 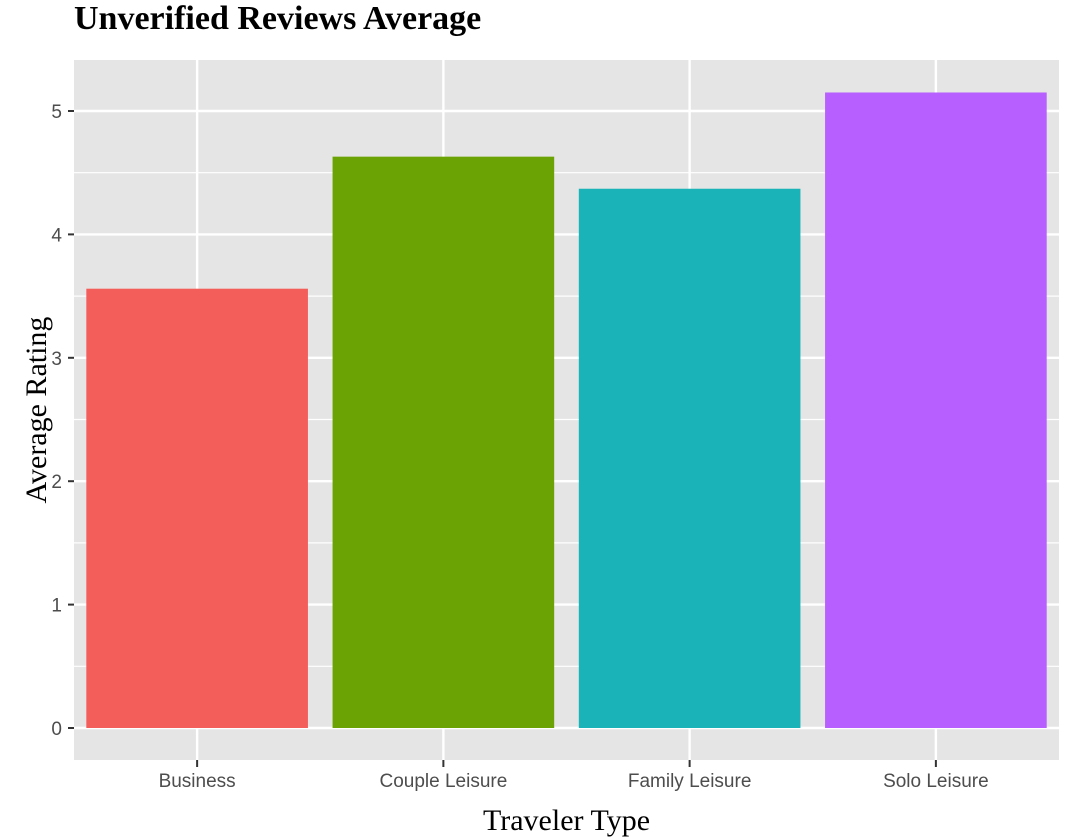 What do you see at coordinates (197, 508) in the screenshot?
I see `bar-business` at bounding box center [197, 508].